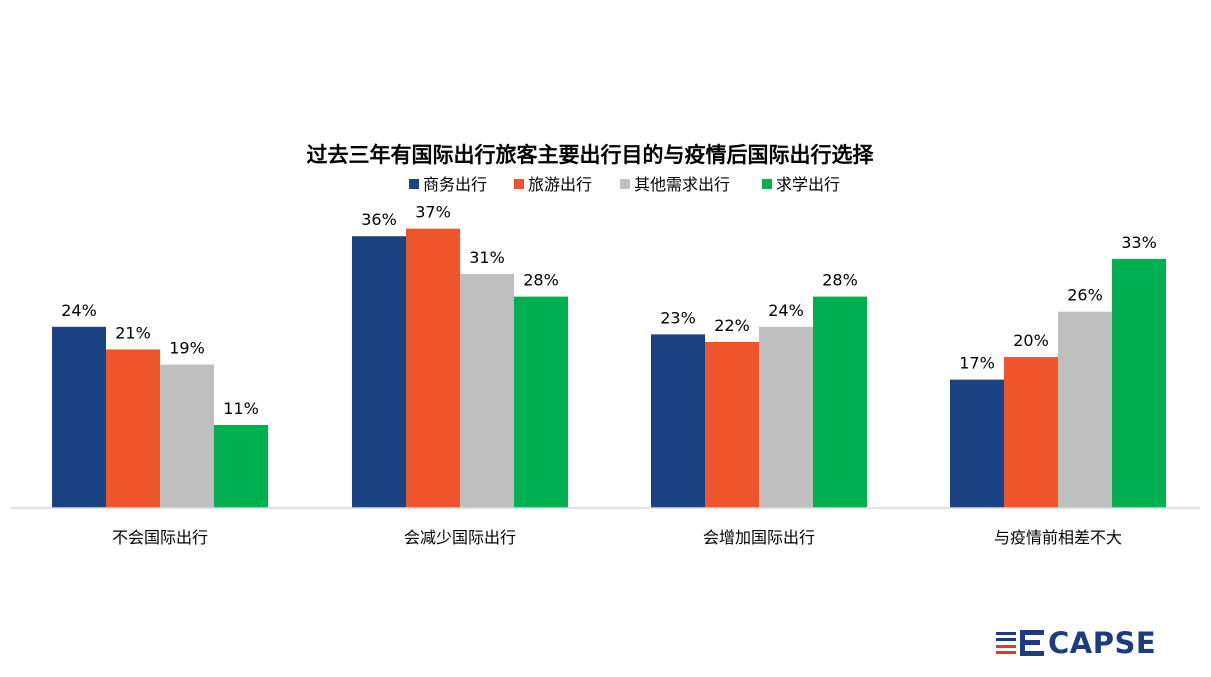 The height and width of the screenshot is (677, 1211). What do you see at coordinates (1020, 643) in the screenshot?
I see `capse-logo-mark-icon` at bounding box center [1020, 643].